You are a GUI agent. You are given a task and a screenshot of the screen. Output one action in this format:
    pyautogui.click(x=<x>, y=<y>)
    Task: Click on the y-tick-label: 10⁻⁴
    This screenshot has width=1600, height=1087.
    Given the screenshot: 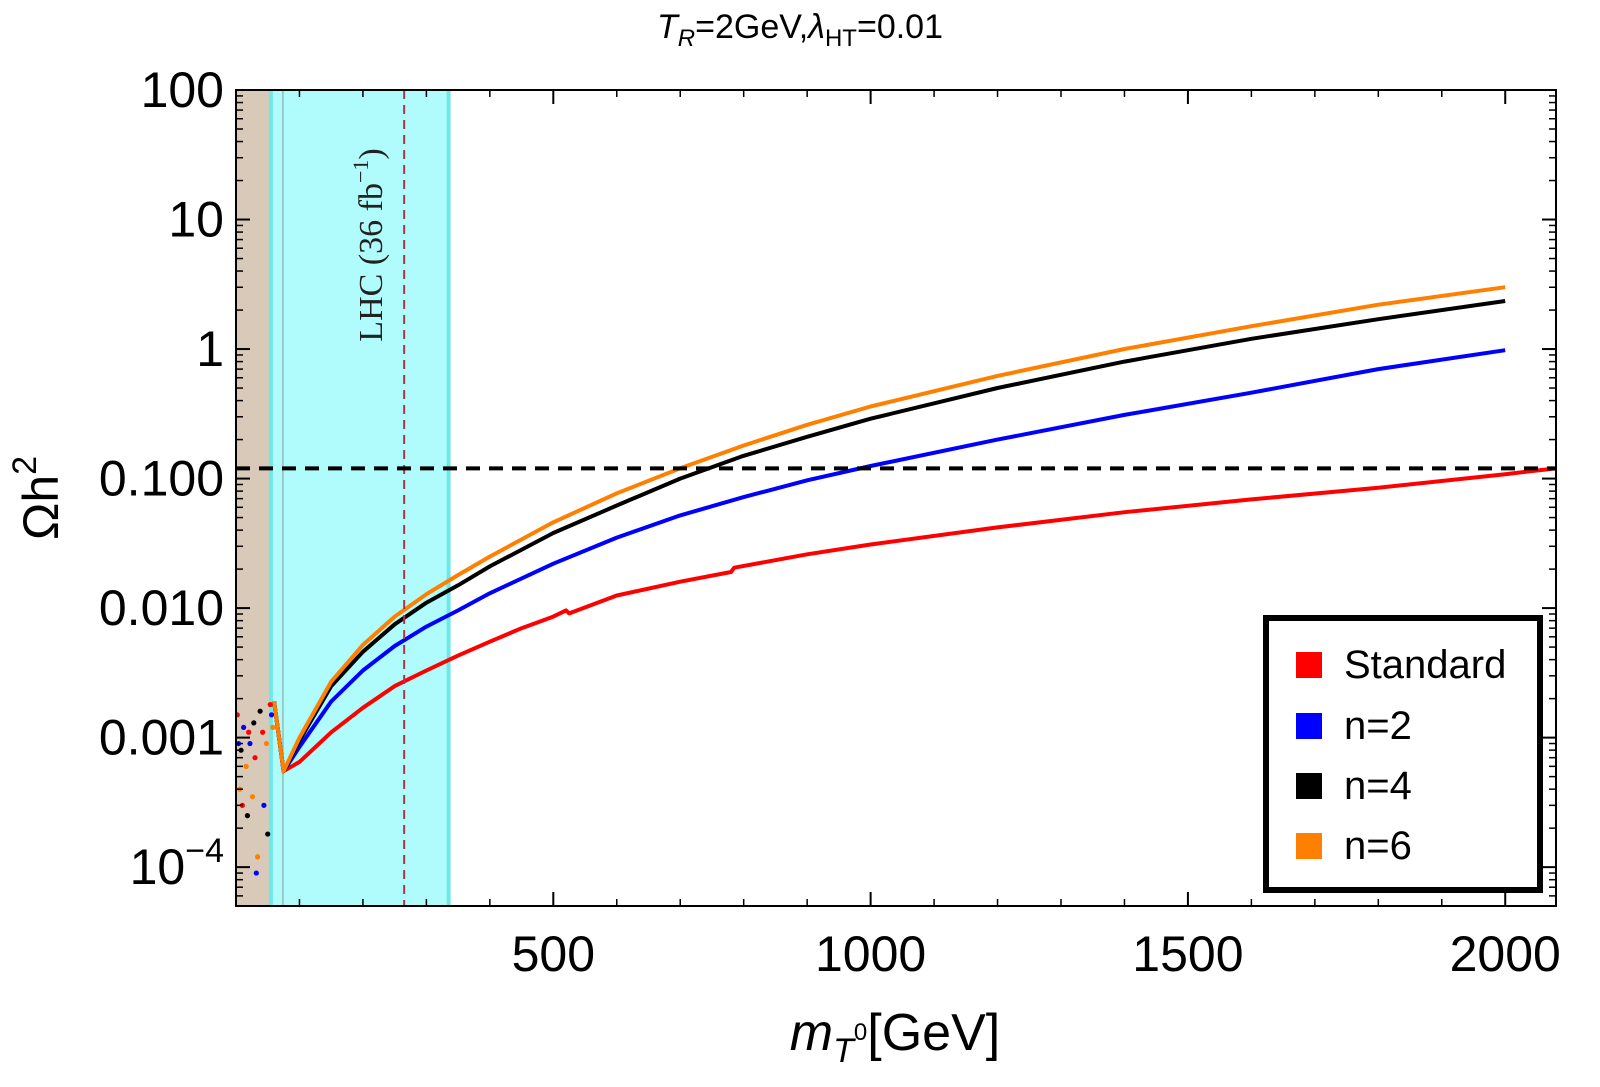 What is the action you would take?
    pyautogui.click(x=177, y=863)
    